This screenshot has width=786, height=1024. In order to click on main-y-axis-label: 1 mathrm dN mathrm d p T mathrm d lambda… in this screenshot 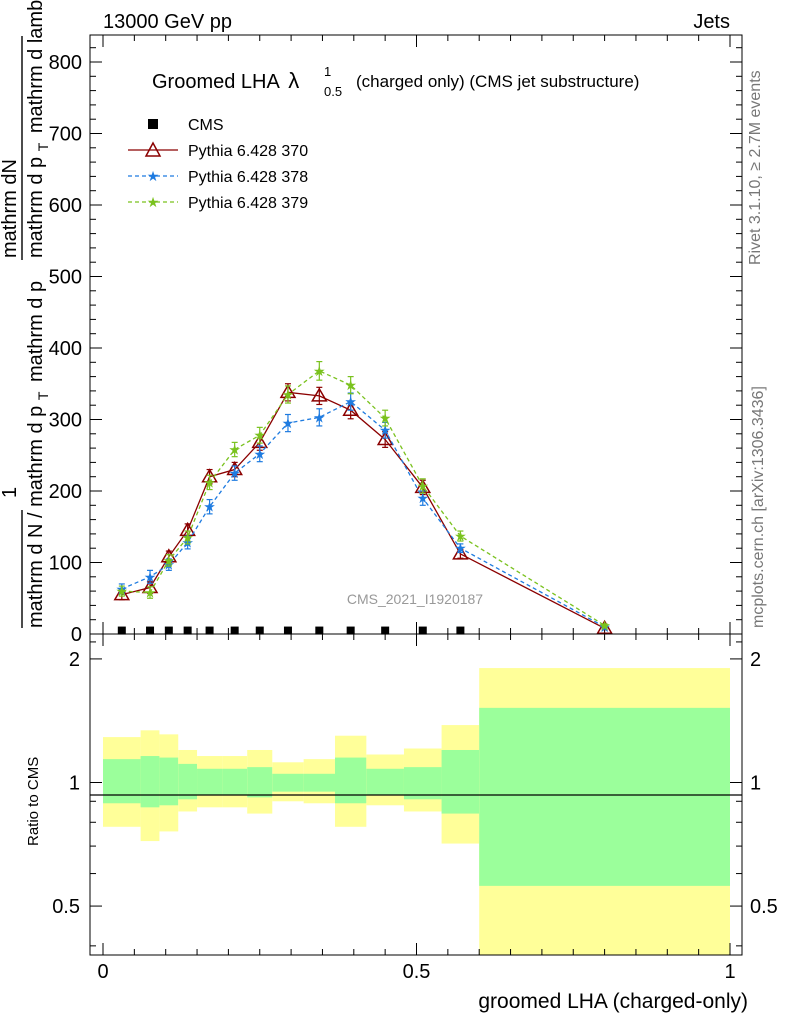, I will do `click(26, 314)`.